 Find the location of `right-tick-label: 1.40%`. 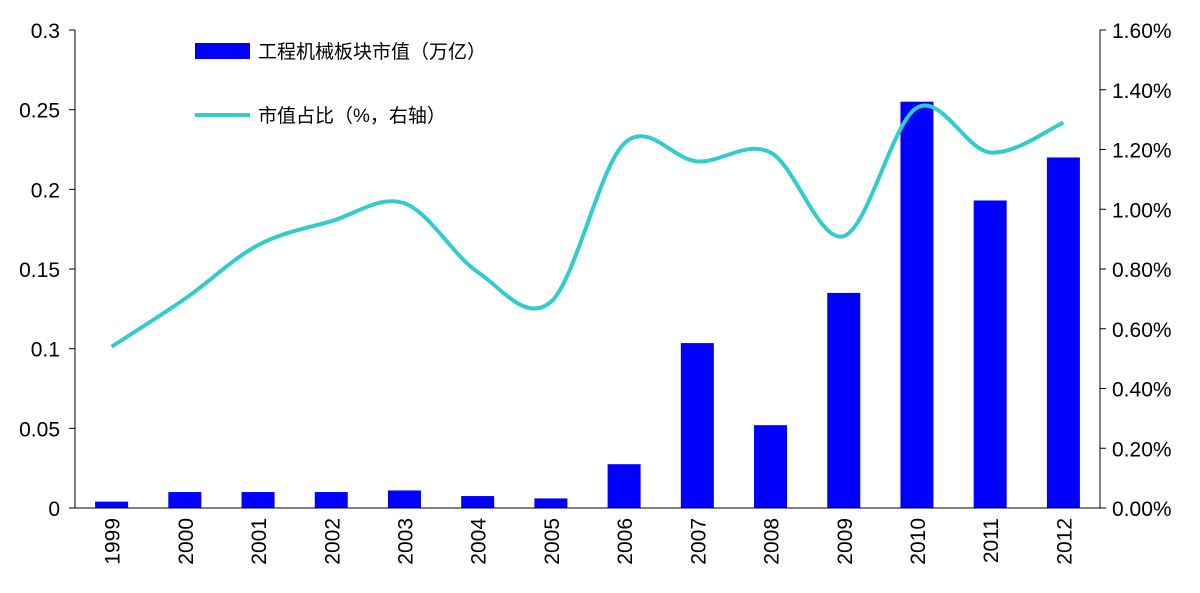

right-tick-label: 1.40% is located at coordinates (1142, 91).